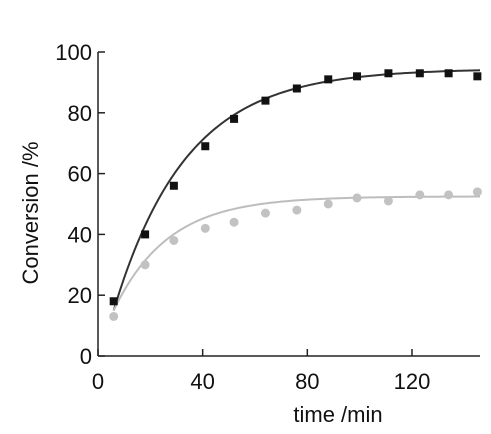  I want to click on y-tick-label: 60, so click(80, 174).